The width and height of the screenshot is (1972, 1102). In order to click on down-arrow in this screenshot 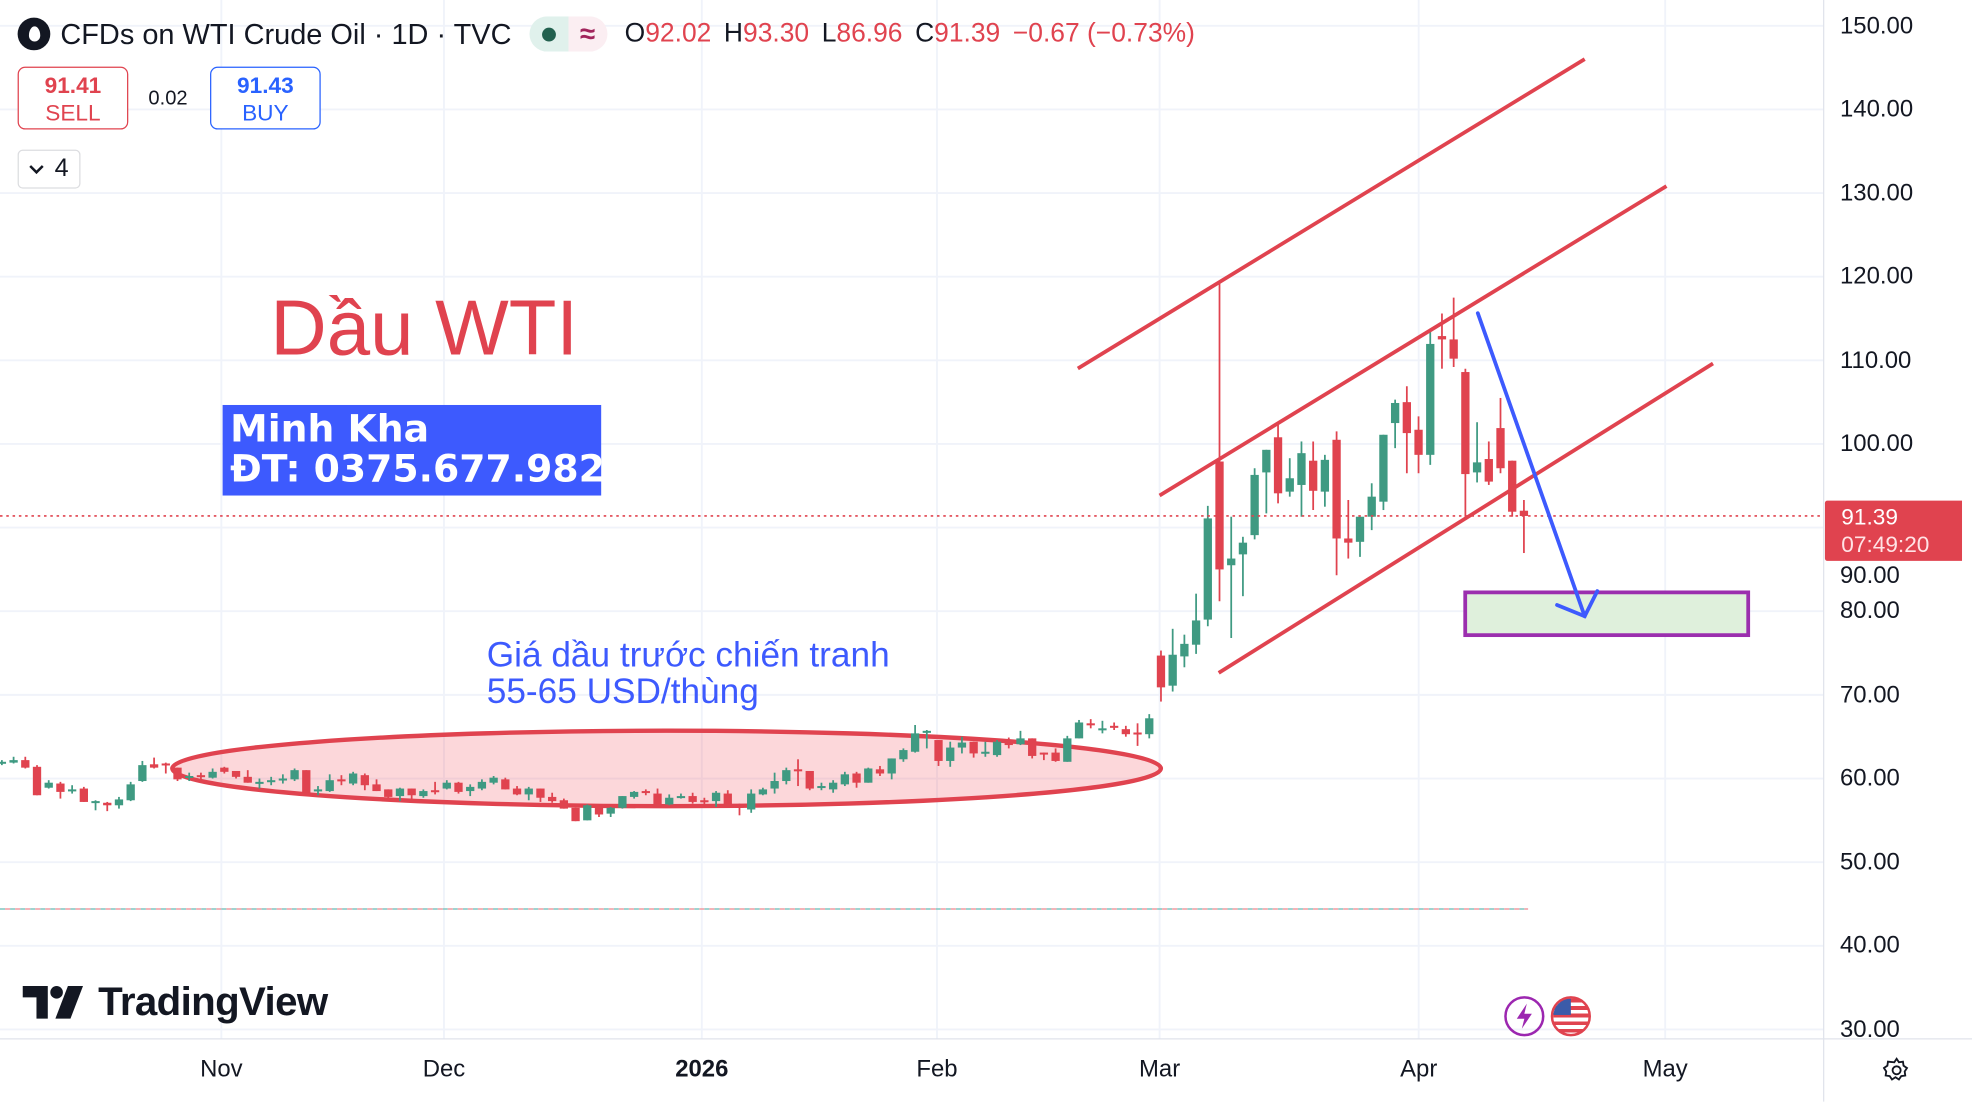, I will do `click(1537, 465)`.